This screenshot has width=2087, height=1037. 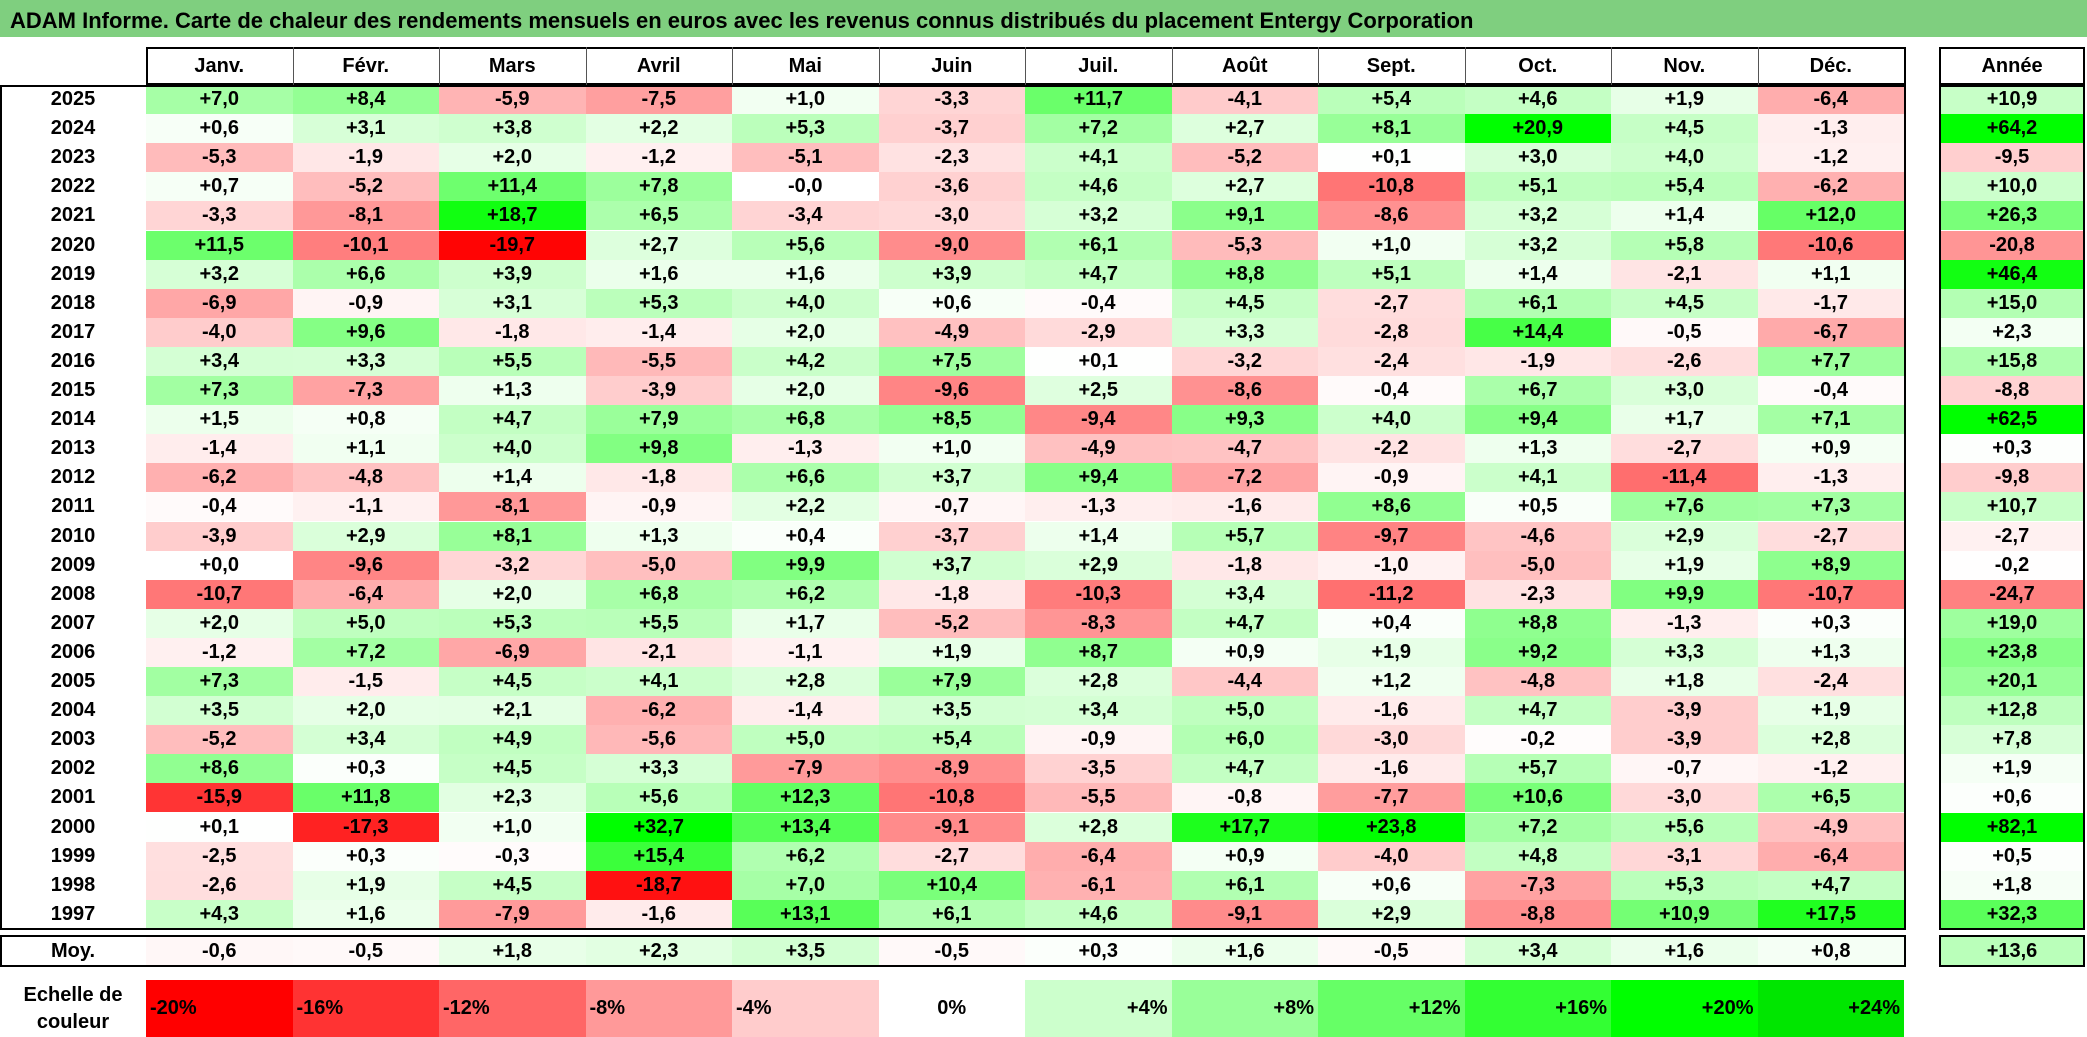 I want to click on heatmap-cell: +1,9, so click(x=1684, y=100).